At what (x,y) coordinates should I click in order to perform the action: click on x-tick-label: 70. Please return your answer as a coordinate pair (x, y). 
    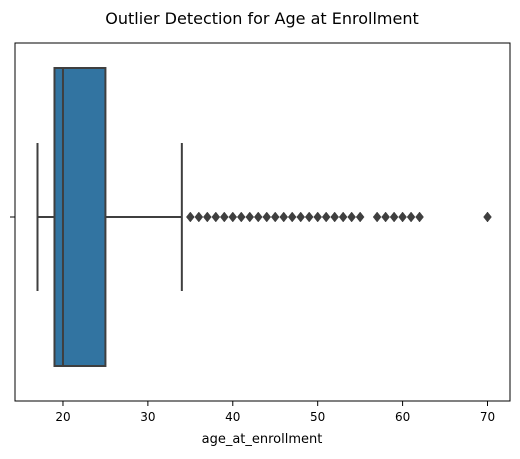
    Looking at the image, I should click on (487, 417).